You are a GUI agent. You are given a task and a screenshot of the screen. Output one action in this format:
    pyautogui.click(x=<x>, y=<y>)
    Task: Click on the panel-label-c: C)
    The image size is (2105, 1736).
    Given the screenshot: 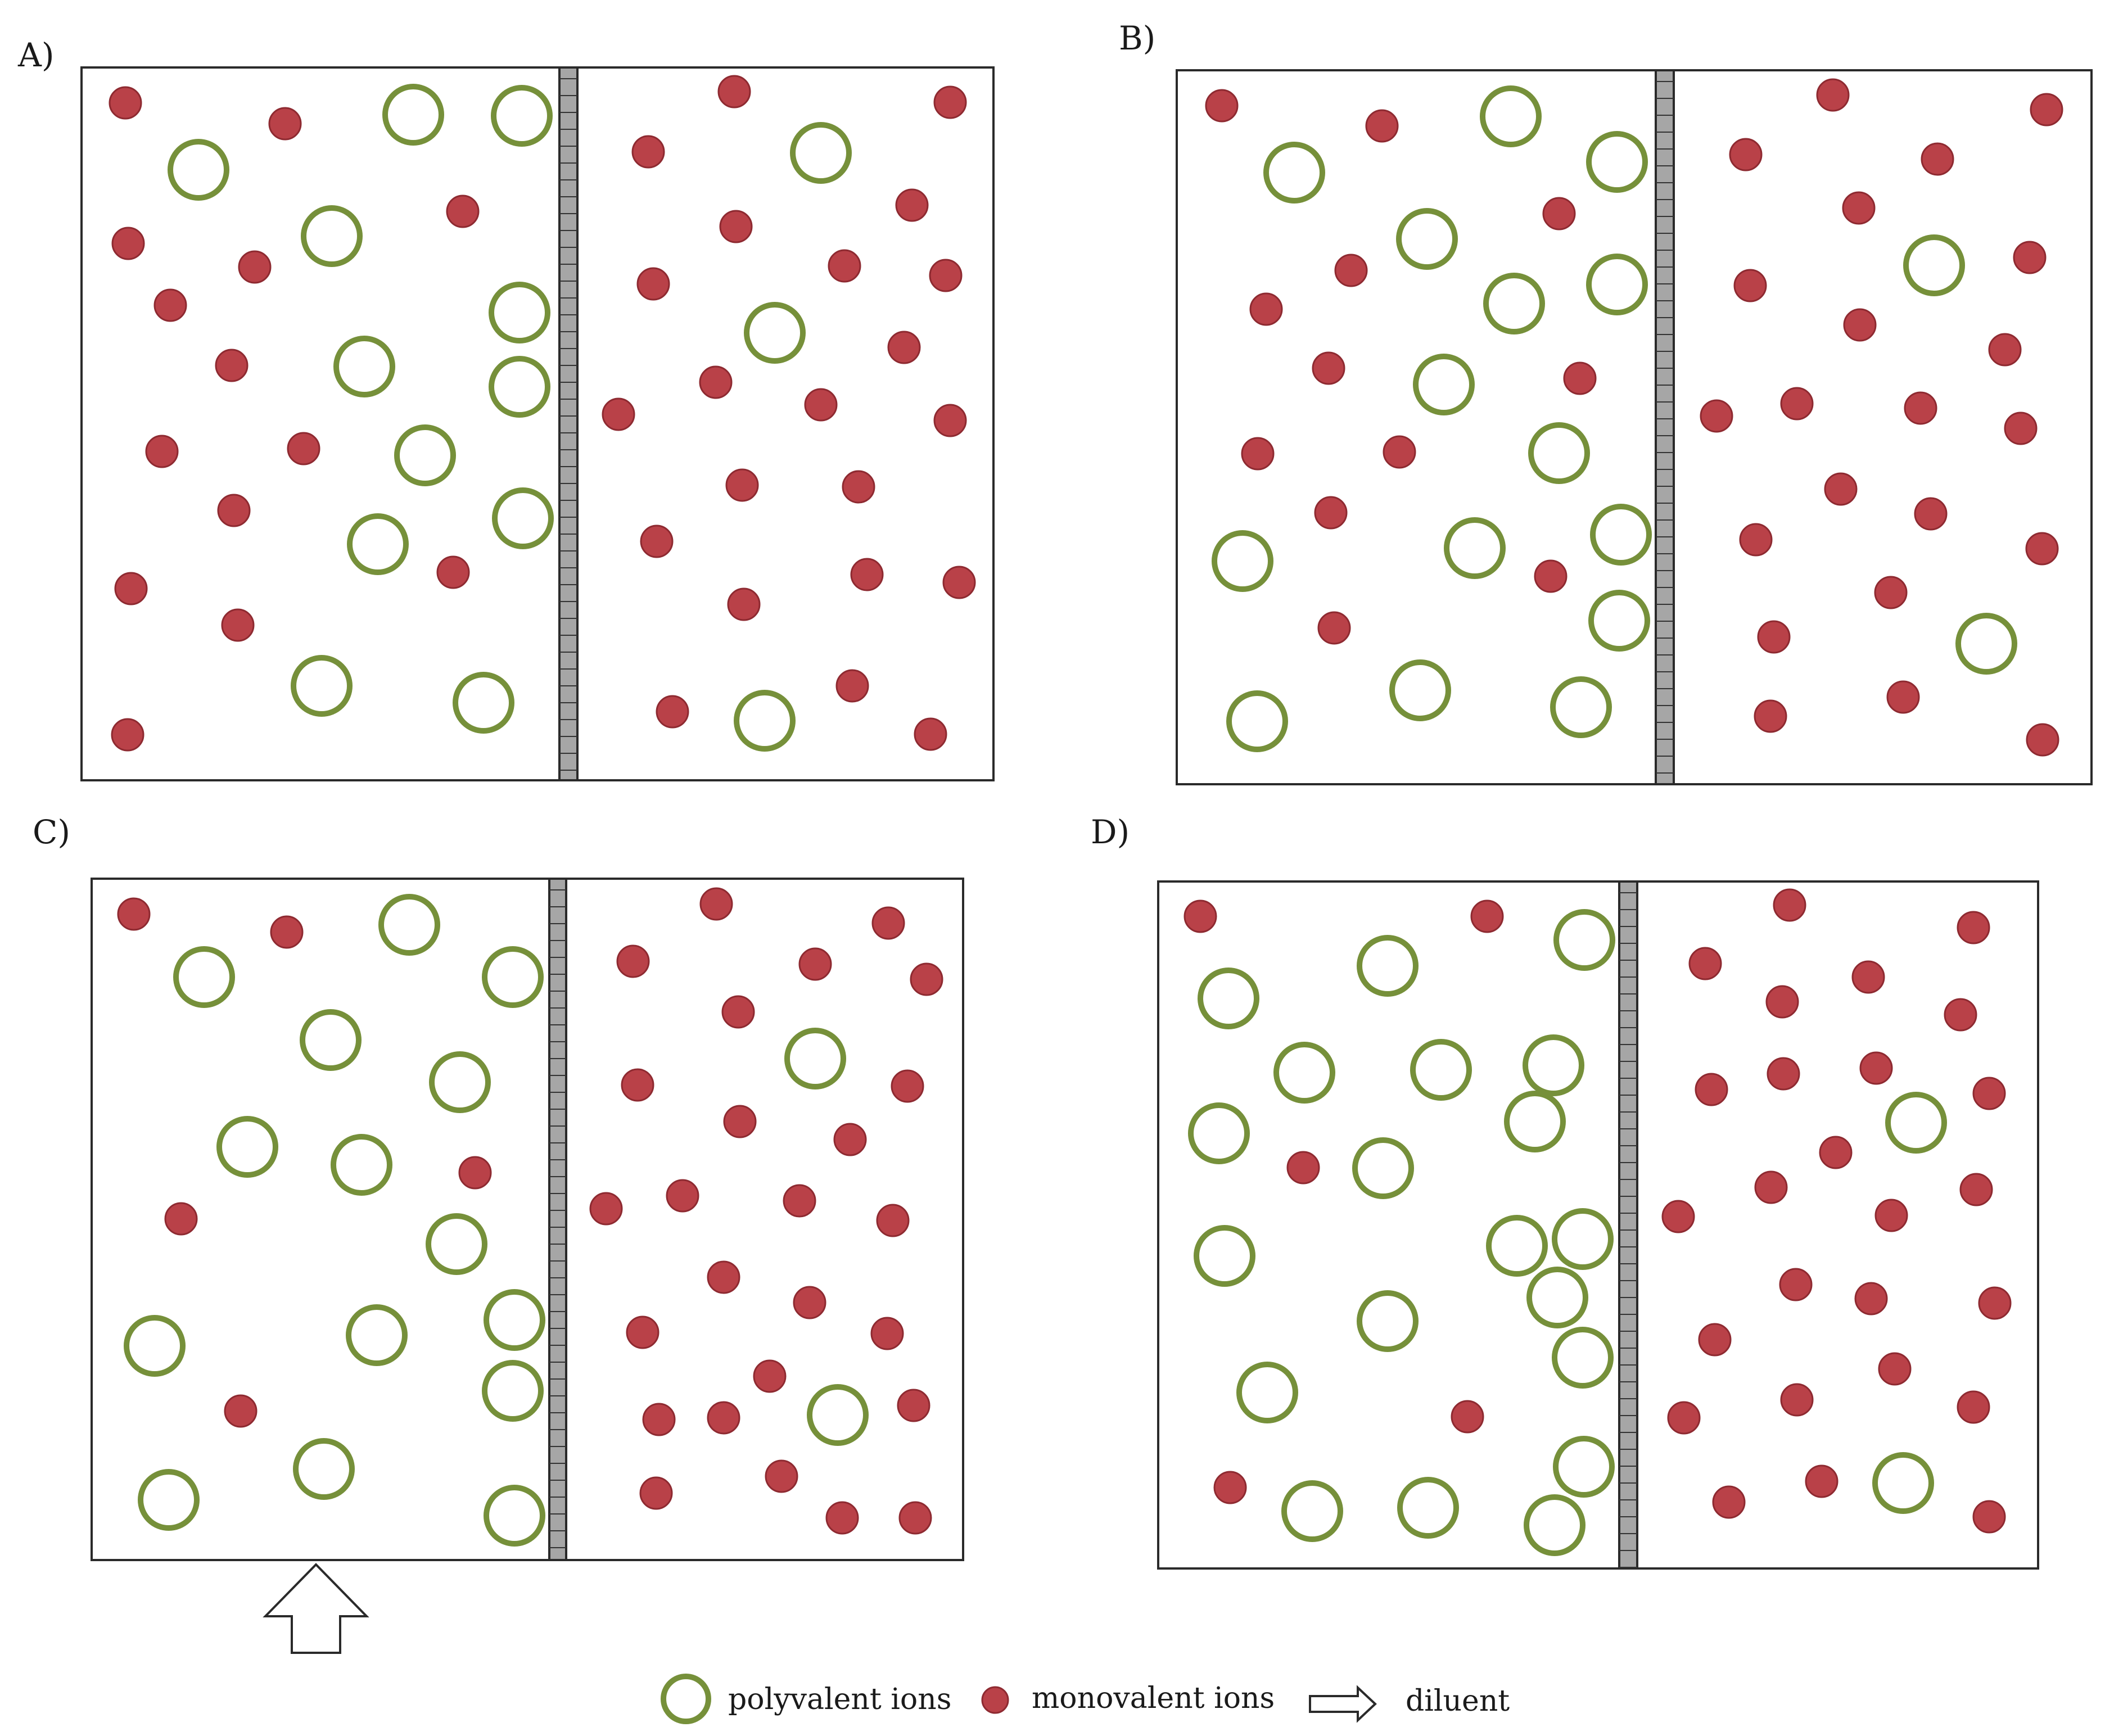 What is the action you would take?
    pyautogui.click(x=51, y=832)
    